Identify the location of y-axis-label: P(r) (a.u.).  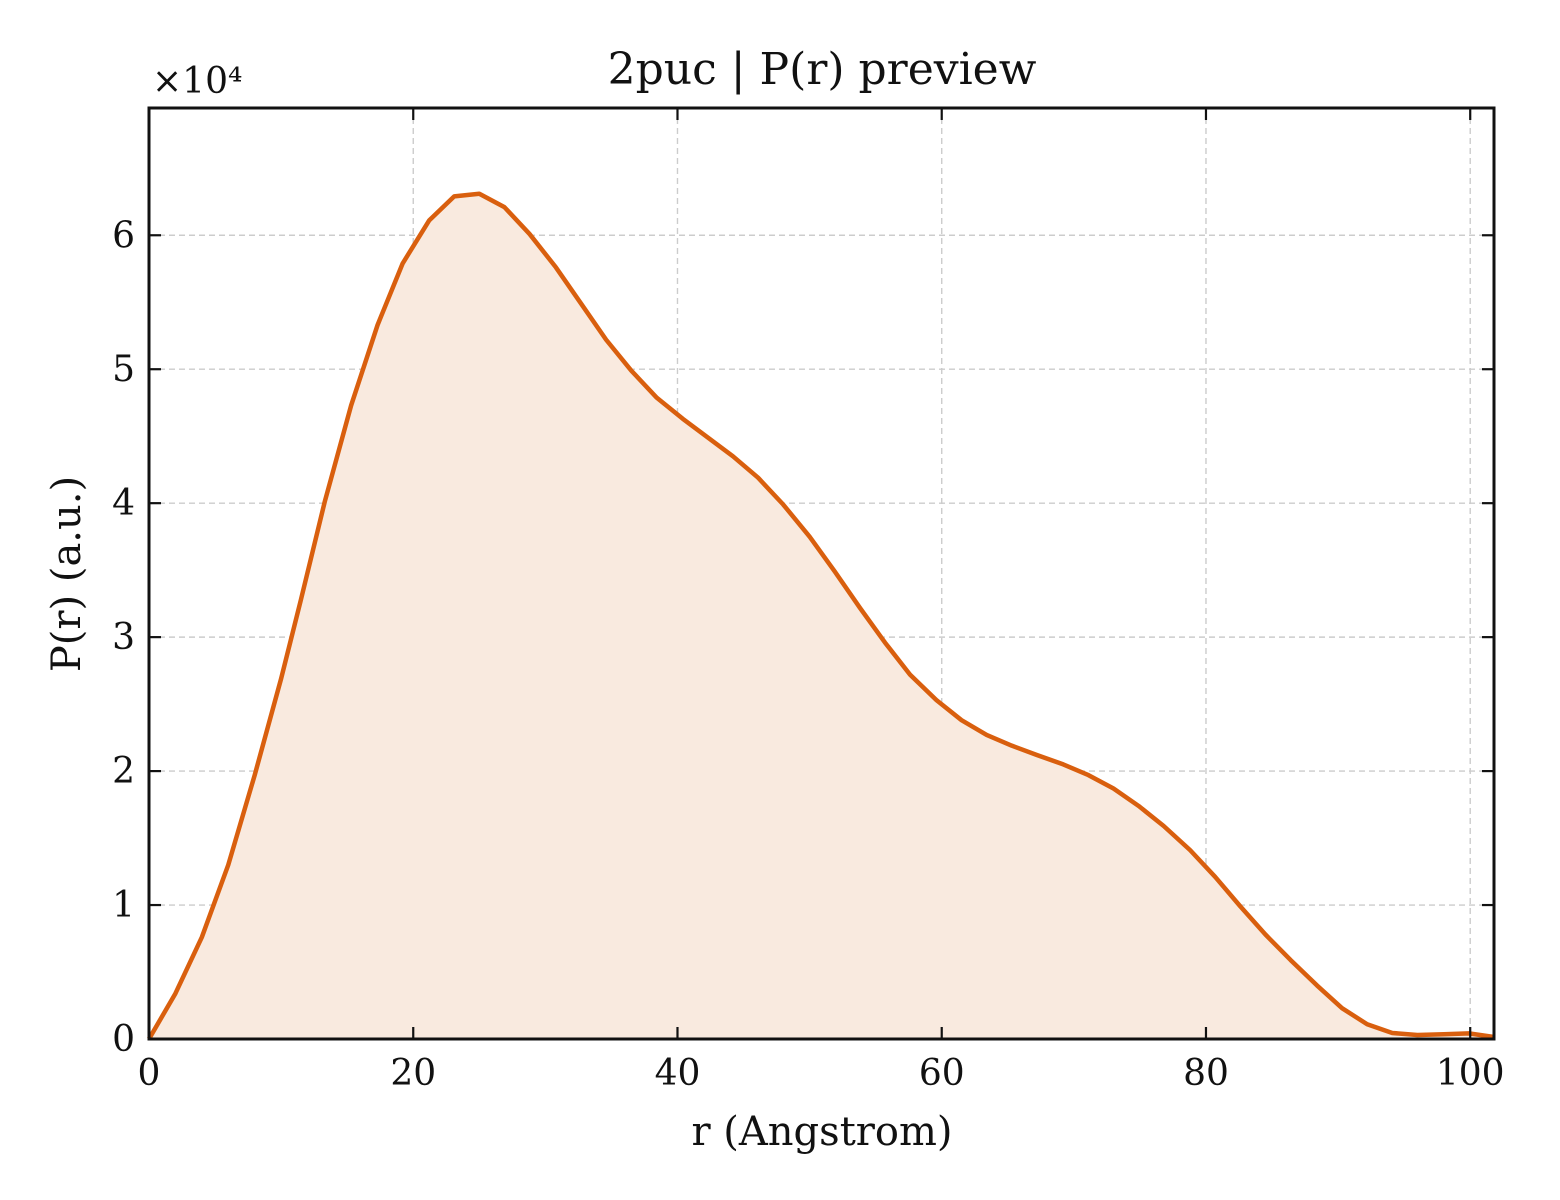
(67, 574).